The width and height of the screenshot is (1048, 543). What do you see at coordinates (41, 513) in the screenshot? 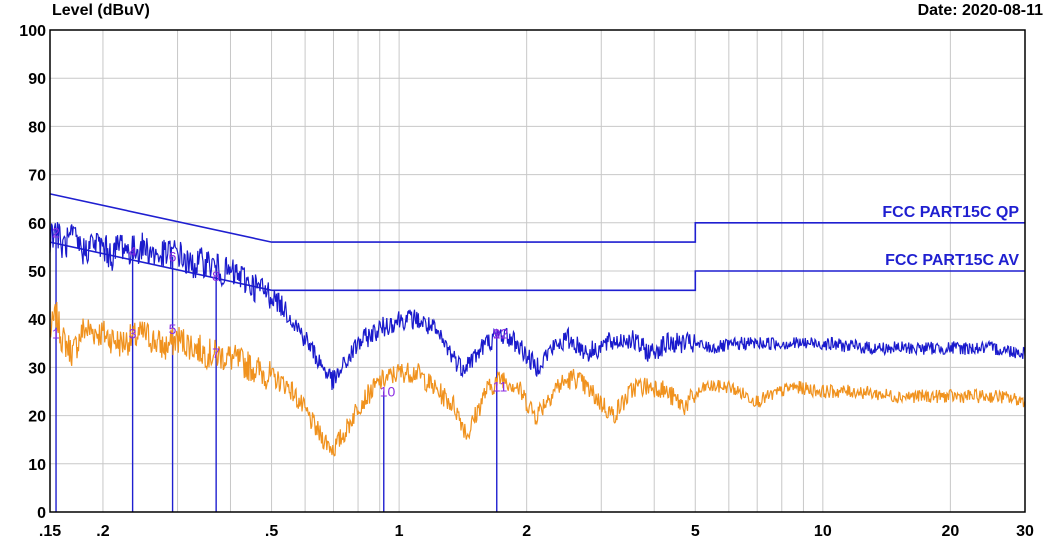
I see `y-tick-label: 0` at bounding box center [41, 513].